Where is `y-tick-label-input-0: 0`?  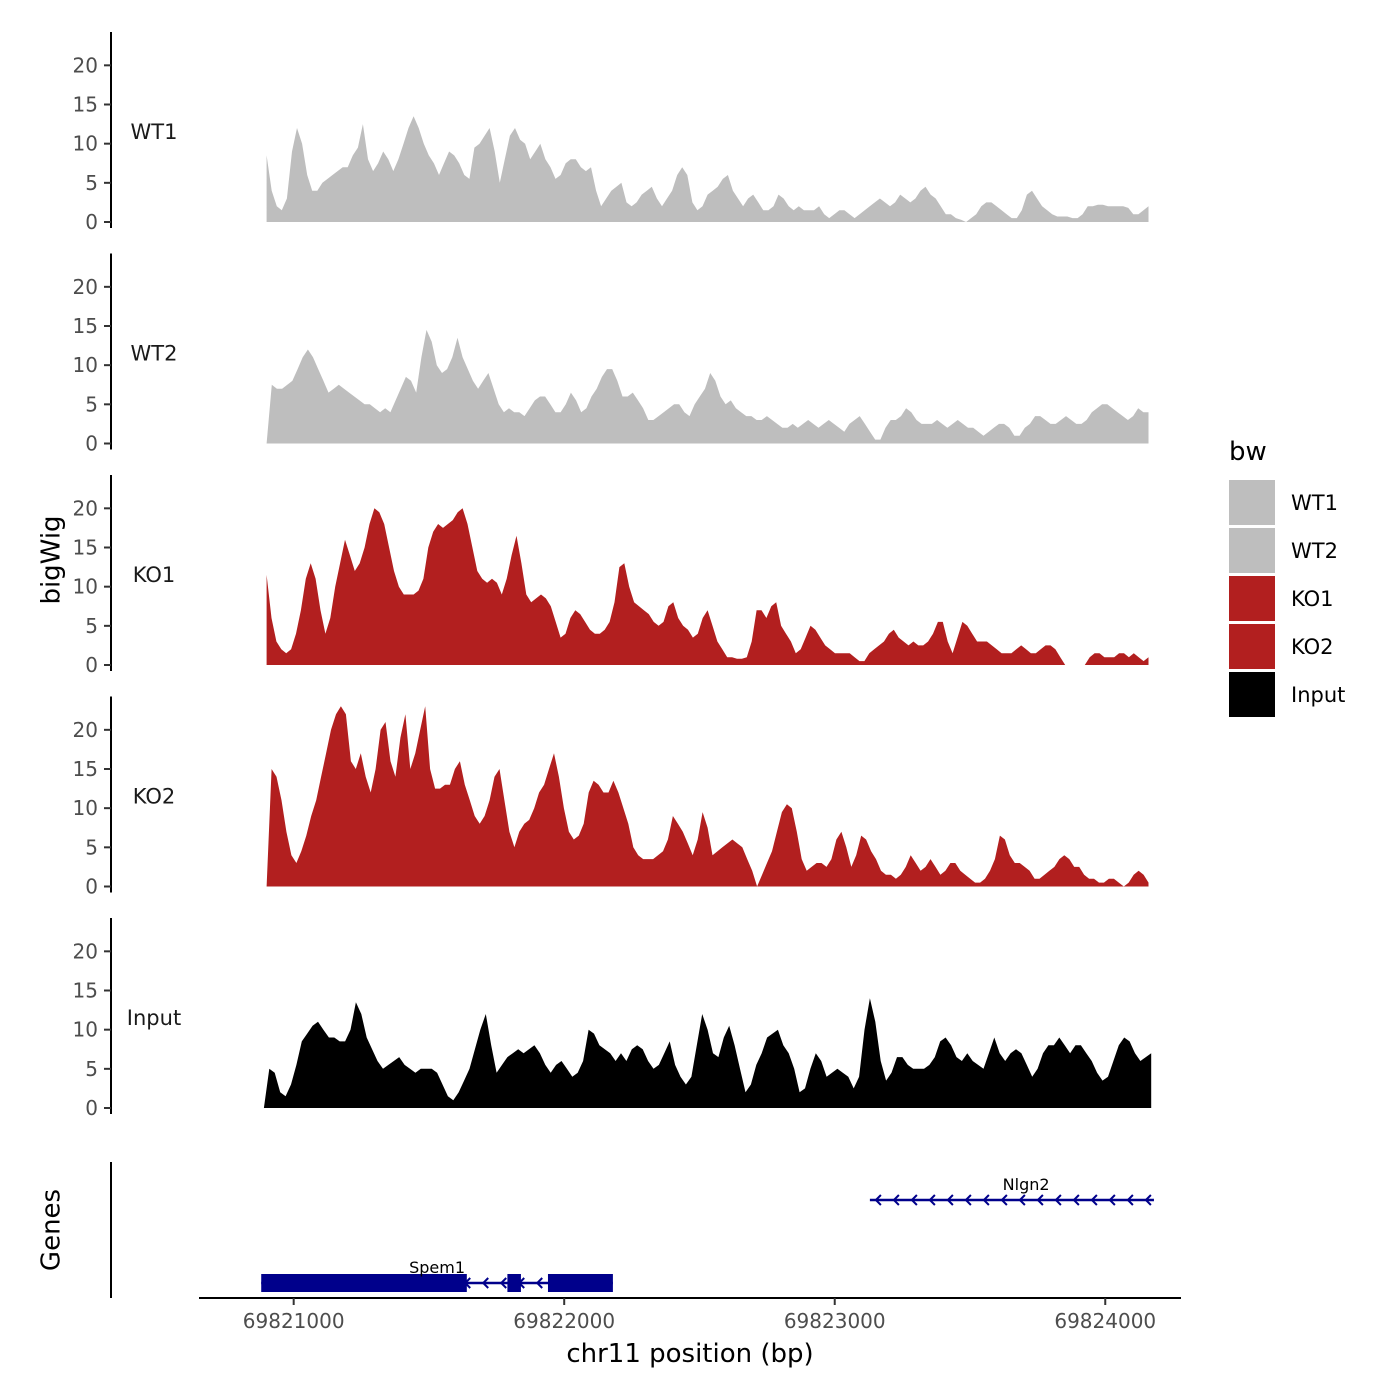
y-tick-label-input-0: 0 is located at coordinates (91, 1108).